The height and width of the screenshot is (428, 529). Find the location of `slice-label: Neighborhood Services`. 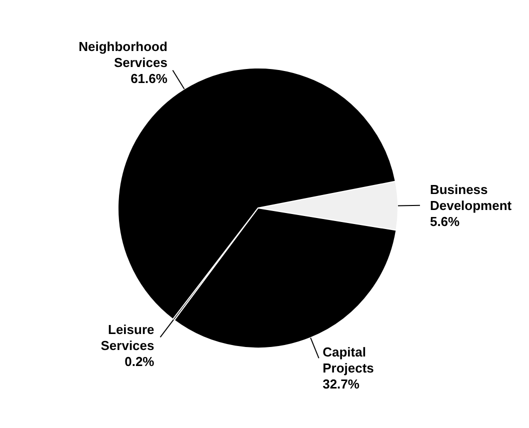

slice-label: Neighborhood Services is located at coordinates (123, 54).